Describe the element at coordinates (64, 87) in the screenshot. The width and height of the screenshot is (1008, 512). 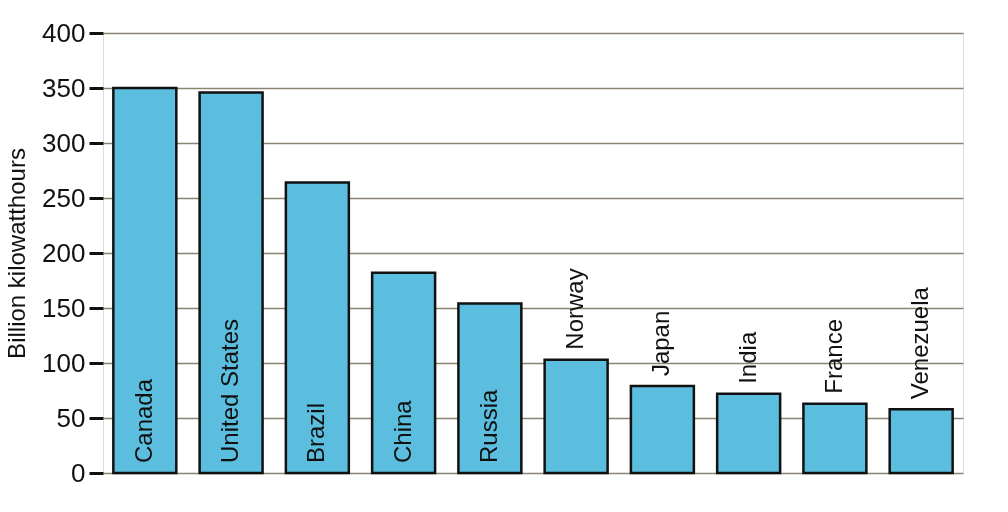
I see `y-tick-label: 350` at that location.